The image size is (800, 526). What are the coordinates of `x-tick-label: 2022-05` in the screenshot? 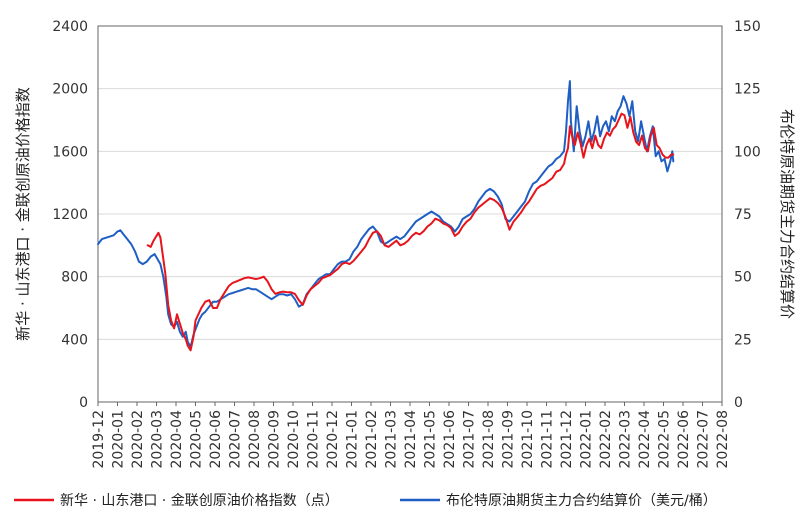 It's located at (665, 439).